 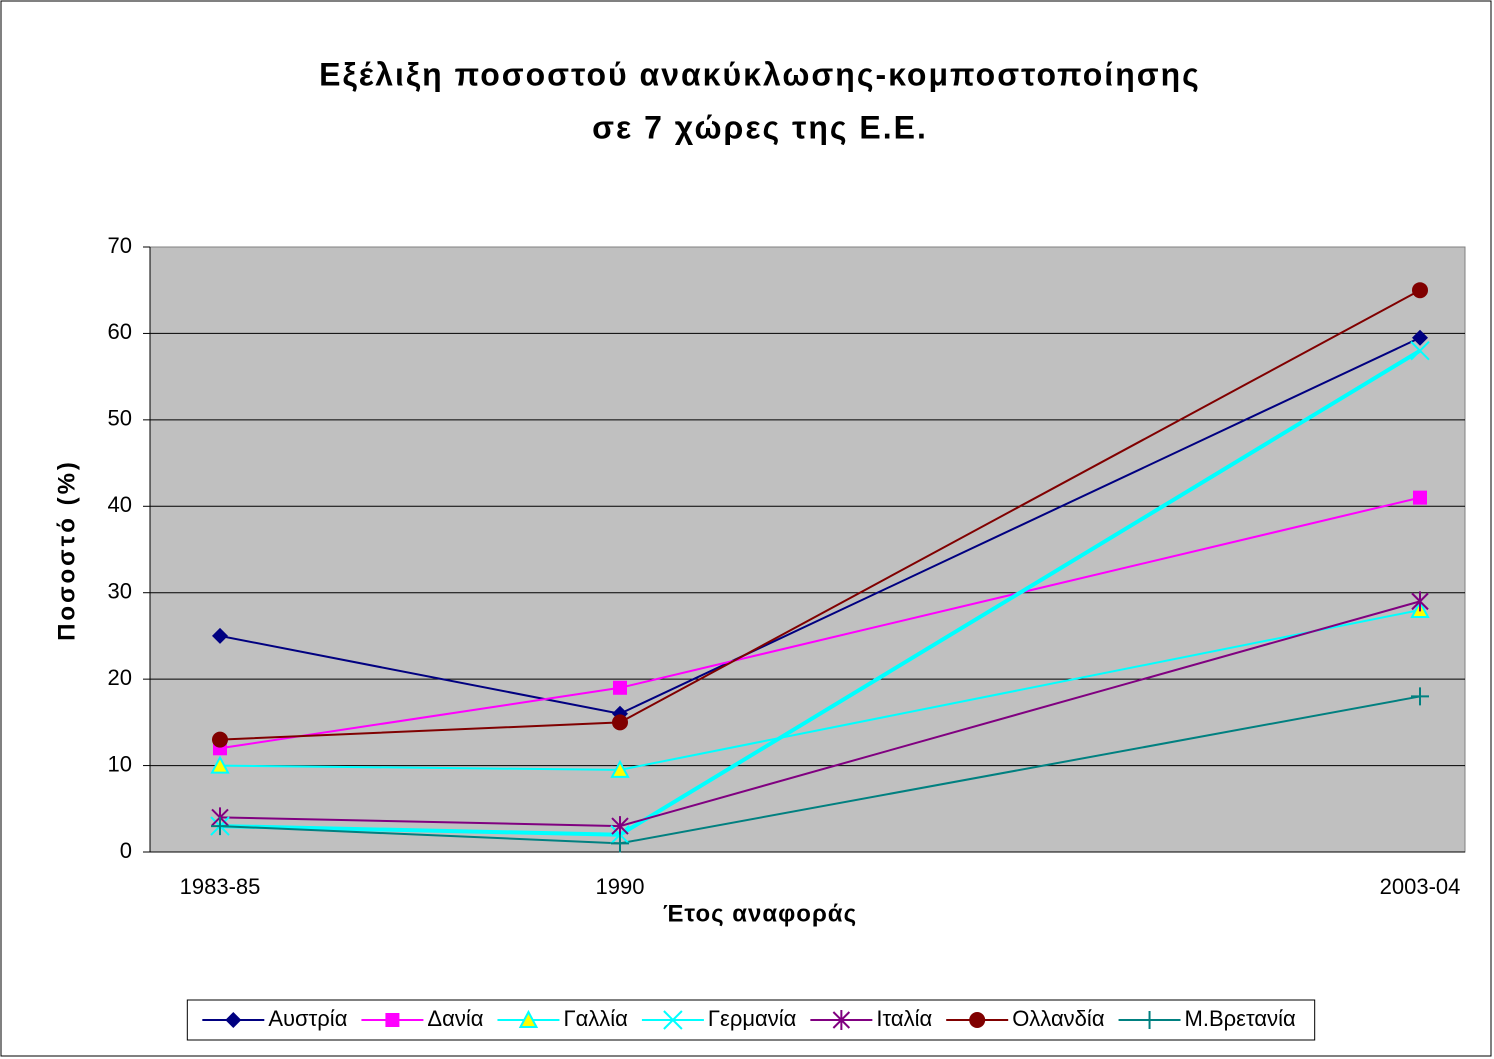 I want to click on y-axis-label: Ποσοστό (%), so click(x=66, y=550).